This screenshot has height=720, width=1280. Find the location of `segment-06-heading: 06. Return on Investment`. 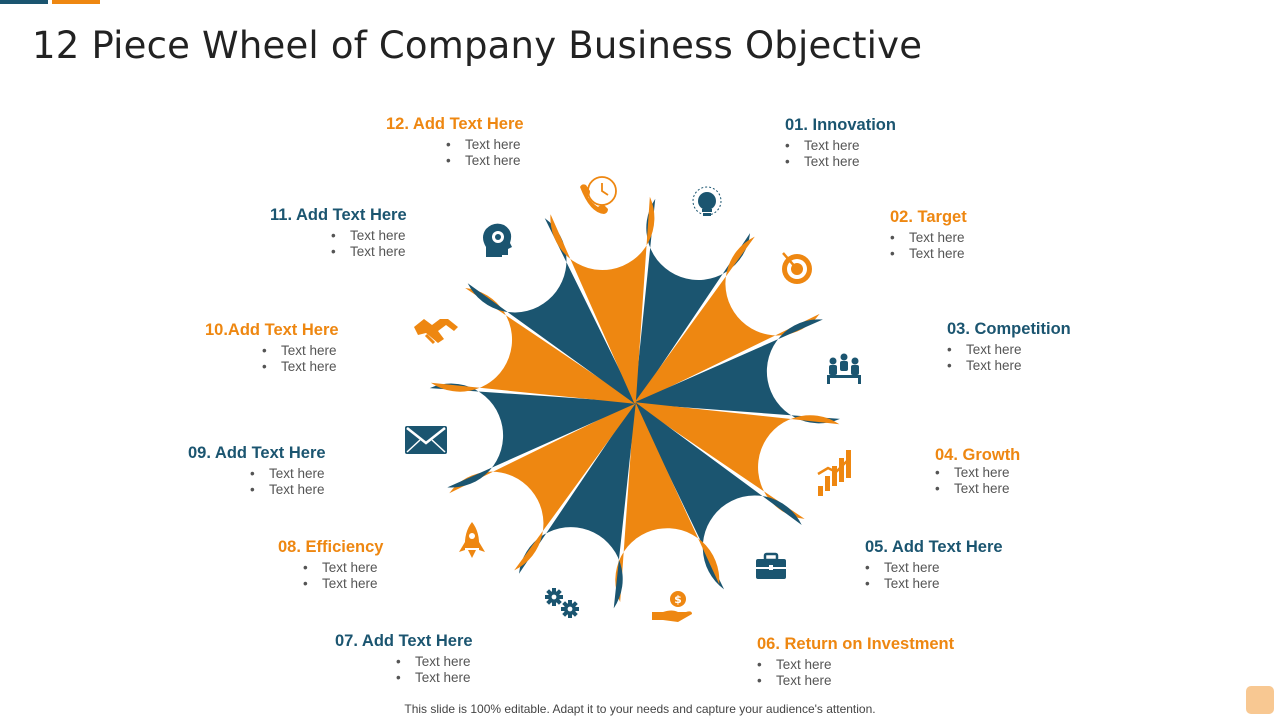

segment-06-heading: 06. Return on Investment is located at coordinates (856, 644).